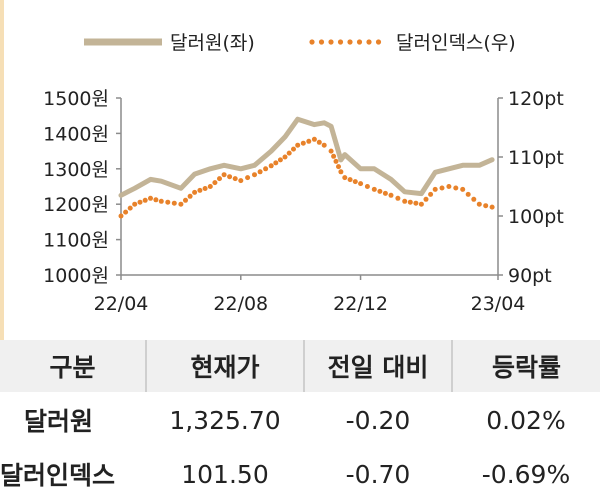  What do you see at coordinates (498, 304) in the screenshot?
I see `x-tick-label: 23/04` at bounding box center [498, 304].